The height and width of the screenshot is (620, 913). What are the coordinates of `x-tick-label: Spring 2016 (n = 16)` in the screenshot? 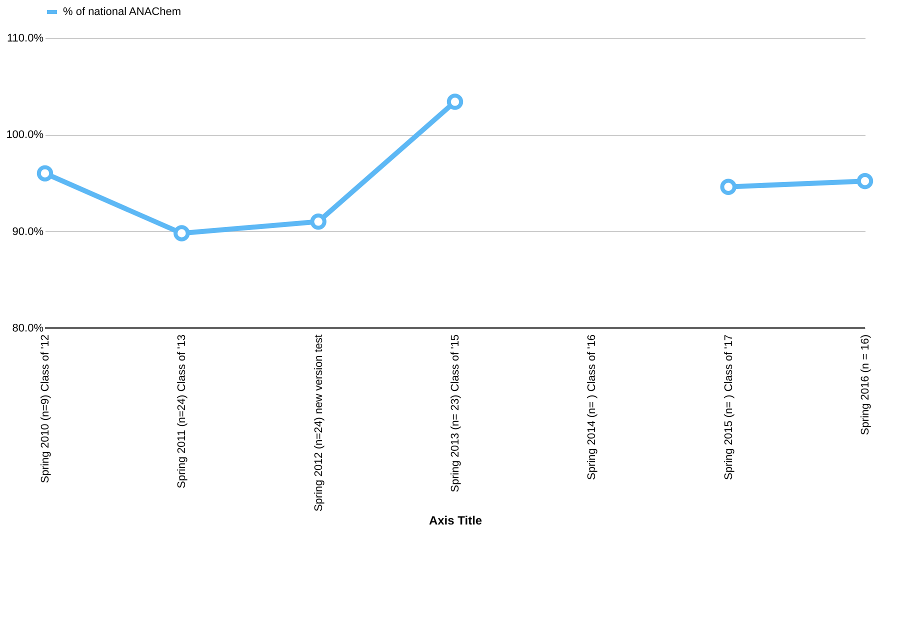 It's located at (866, 385).